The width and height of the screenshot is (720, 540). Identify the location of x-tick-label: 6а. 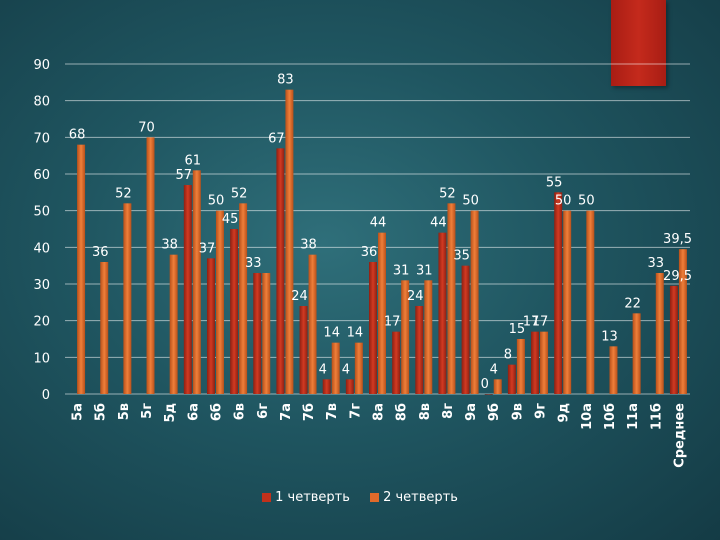
(193, 412).